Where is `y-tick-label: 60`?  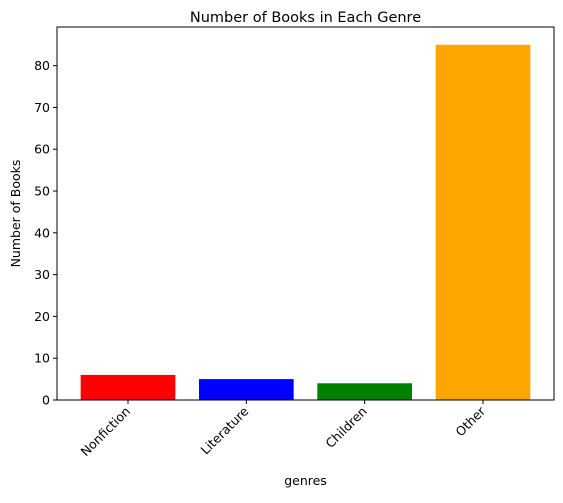 y-tick-label: 60 is located at coordinates (42, 149).